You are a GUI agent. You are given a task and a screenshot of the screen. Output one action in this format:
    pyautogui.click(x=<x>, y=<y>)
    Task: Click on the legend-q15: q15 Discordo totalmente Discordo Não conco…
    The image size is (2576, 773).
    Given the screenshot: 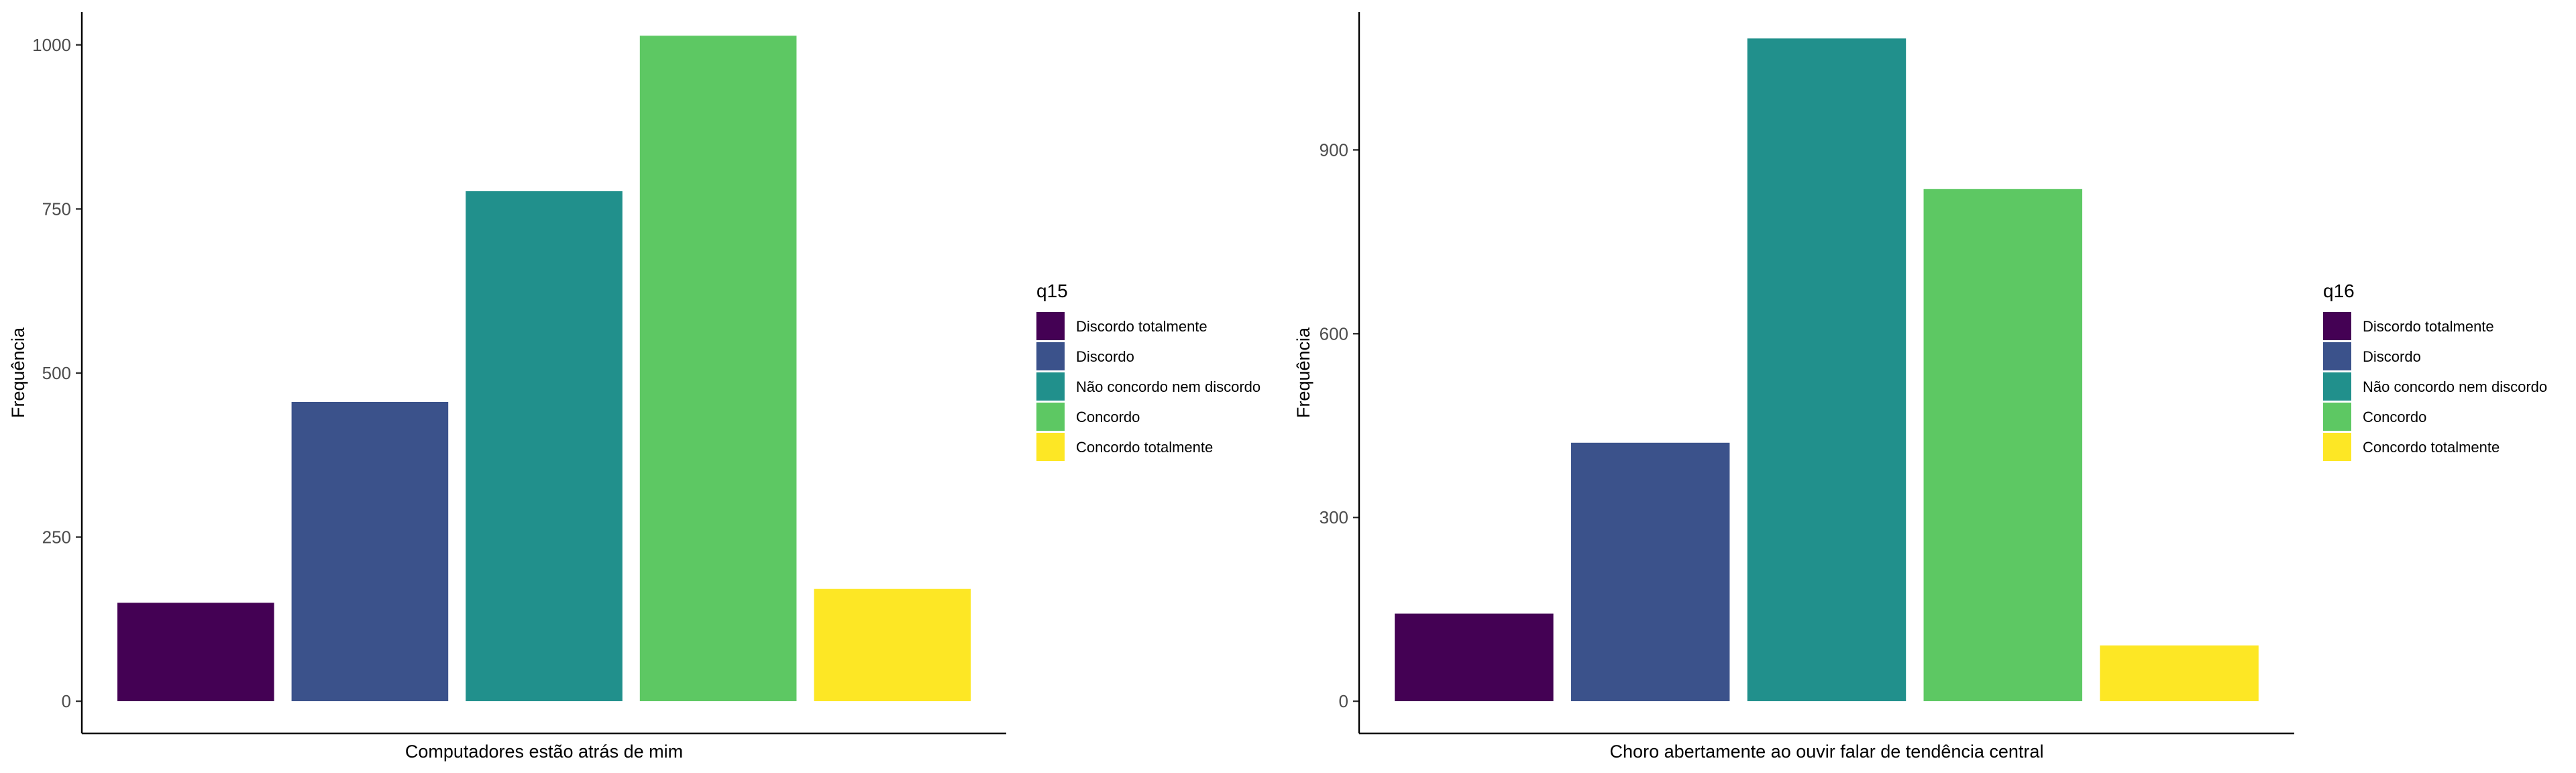 What is the action you would take?
    pyautogui.click(x=1148, y=370)
    